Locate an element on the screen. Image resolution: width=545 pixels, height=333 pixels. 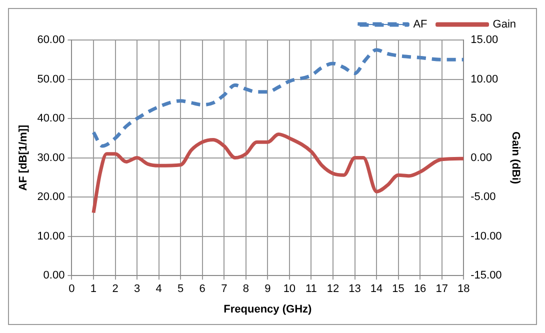
x-tick-label: 1 is located at coordinates (93, 289).